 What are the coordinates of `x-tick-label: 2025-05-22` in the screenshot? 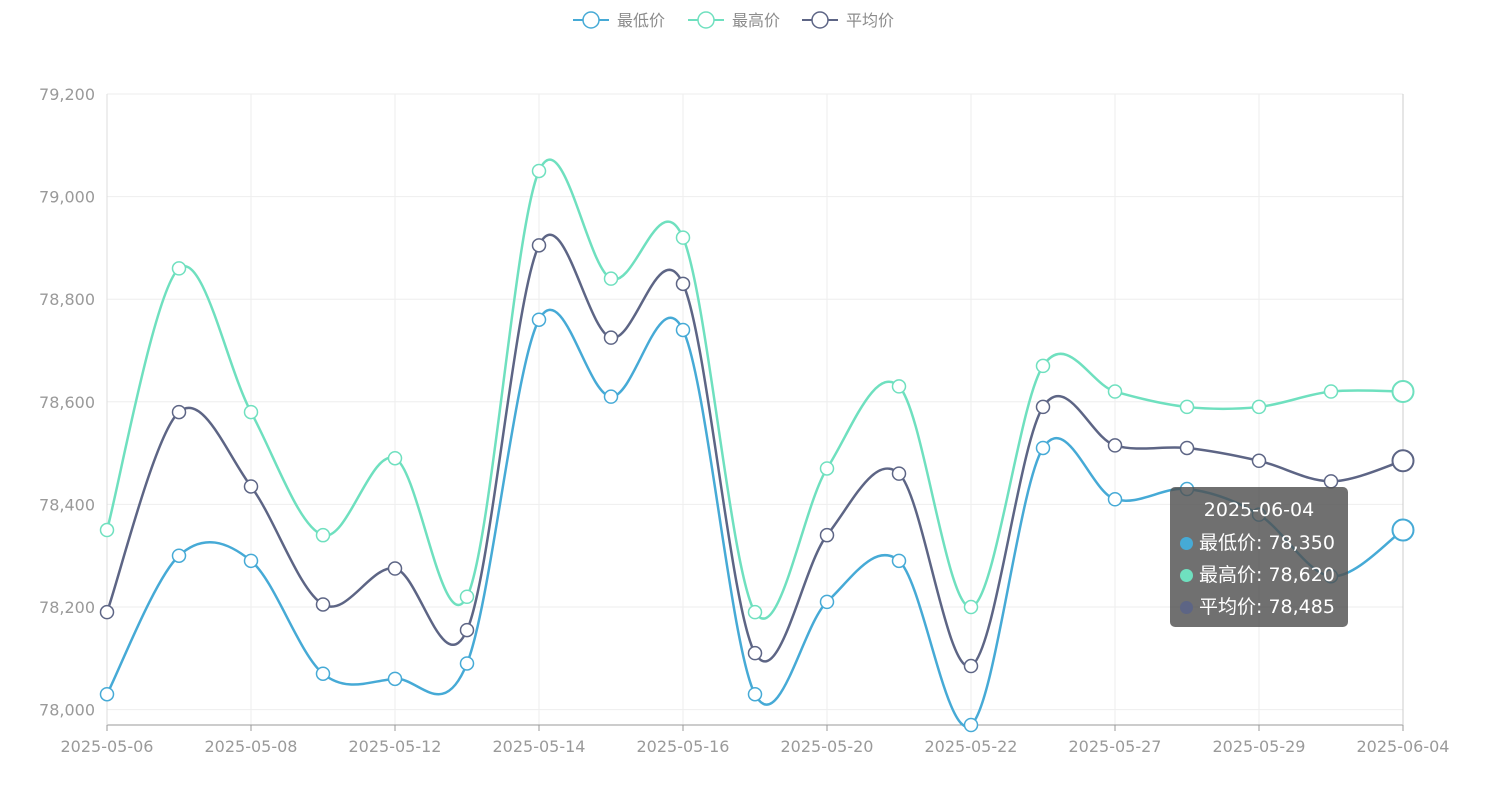 It's located at (971, 746).